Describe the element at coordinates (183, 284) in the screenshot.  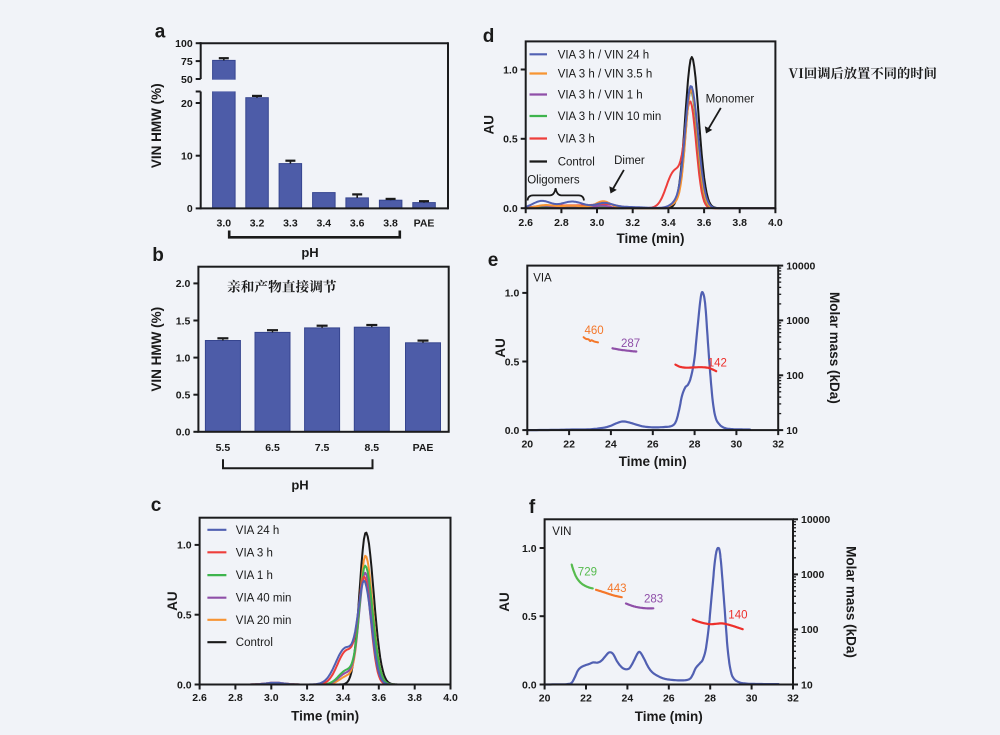
I see `svg-text: 2.0` at that location.